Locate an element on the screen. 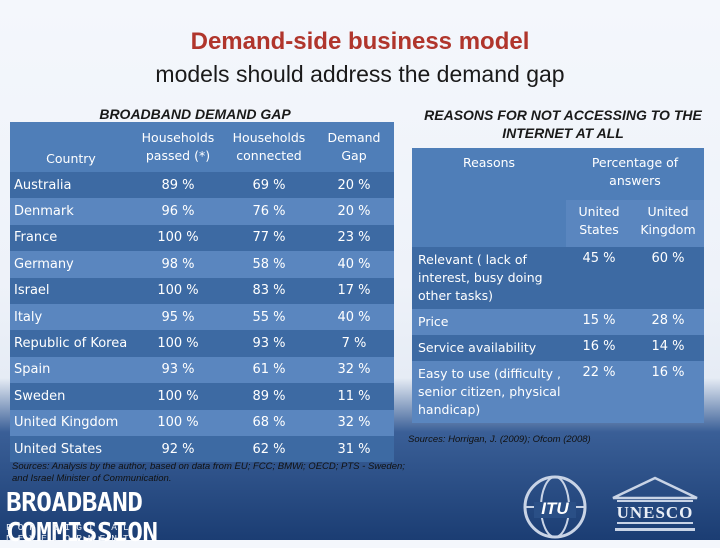 The height and width of the screenshot is (548, 720). table-row: Sweden 100 % 89 % 11 % is located at coordinates (202, 396).